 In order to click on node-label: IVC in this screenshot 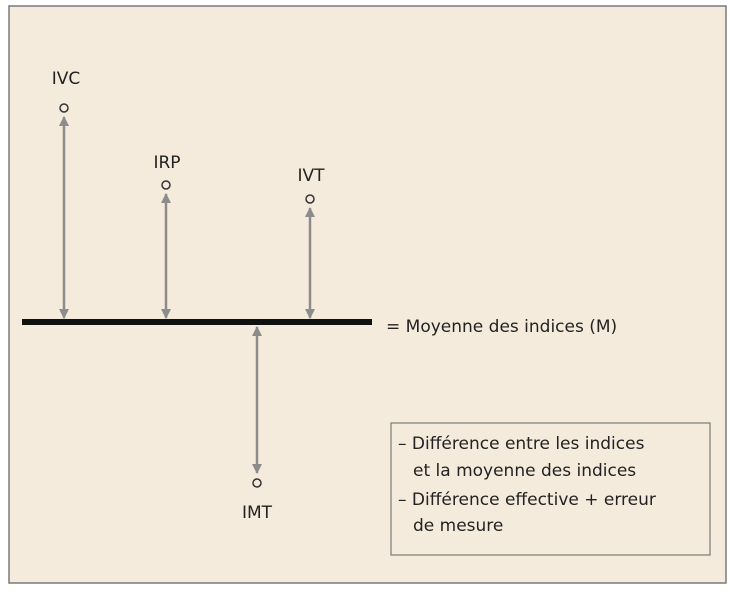, I will do `click(66, 79)`.